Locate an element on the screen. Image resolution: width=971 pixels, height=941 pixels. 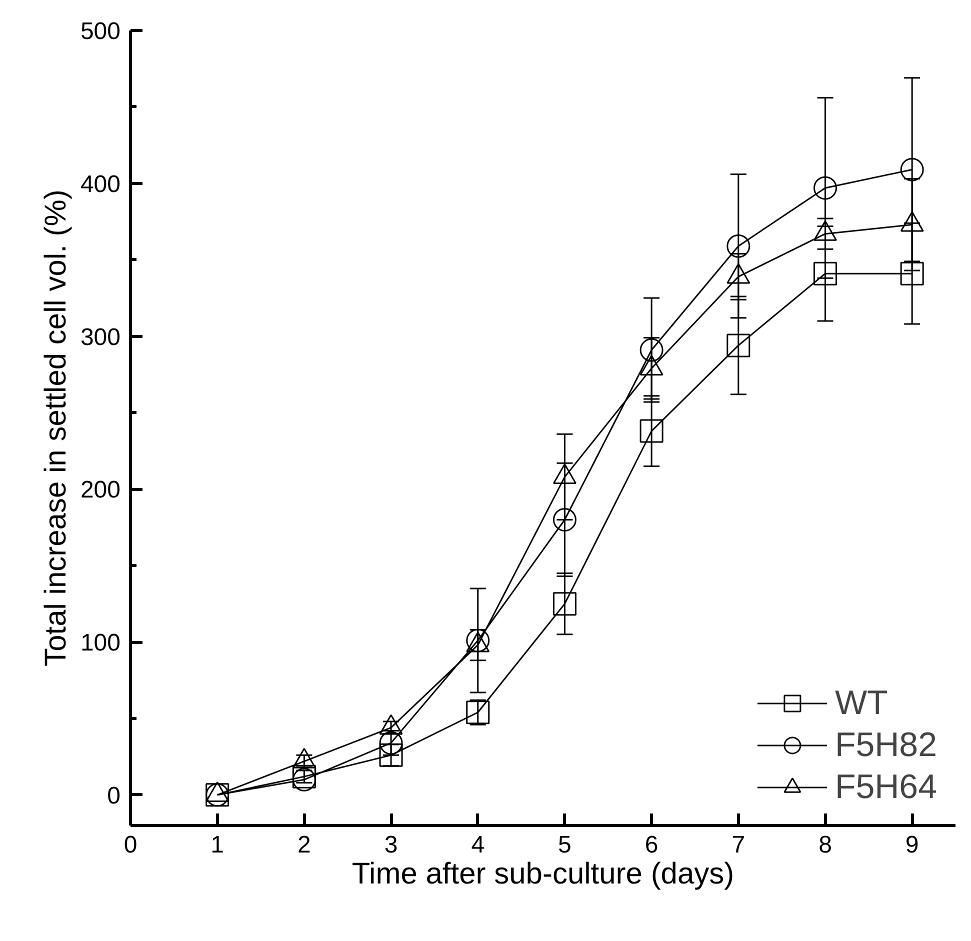
x-tick-label: 4 is located at coordinates (478, 845).